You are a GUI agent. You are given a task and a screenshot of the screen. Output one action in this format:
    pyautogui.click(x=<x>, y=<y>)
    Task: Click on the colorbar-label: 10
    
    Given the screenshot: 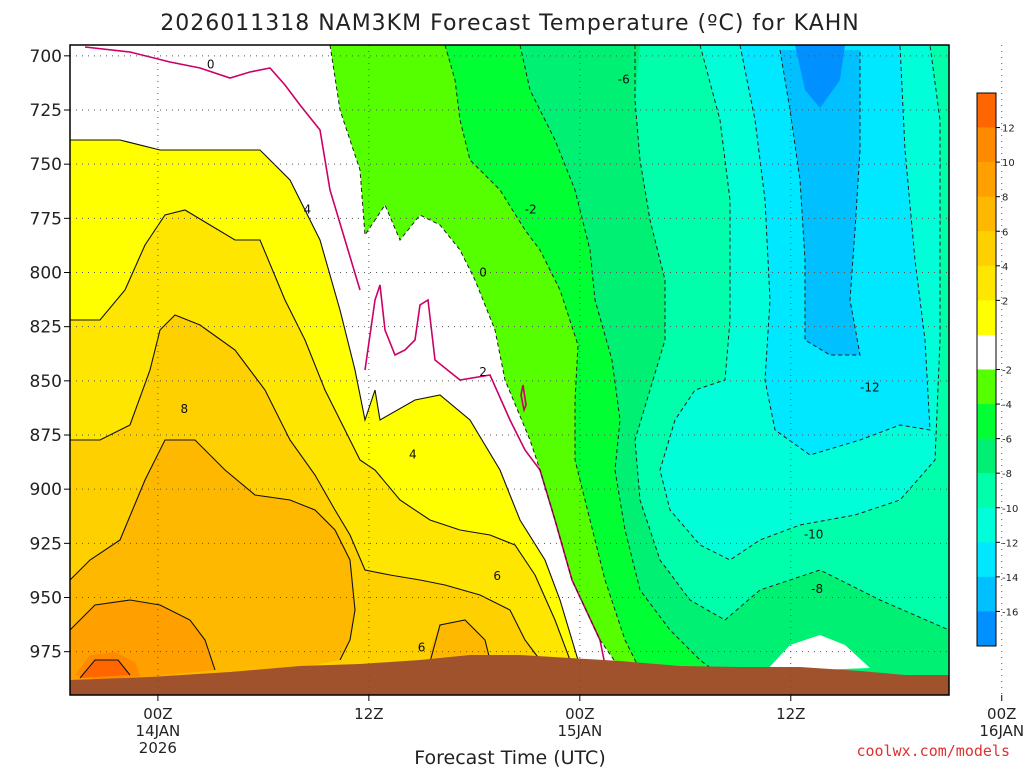 What is the action you would take?
    pyautogui.click(x=1008, y=163)
    